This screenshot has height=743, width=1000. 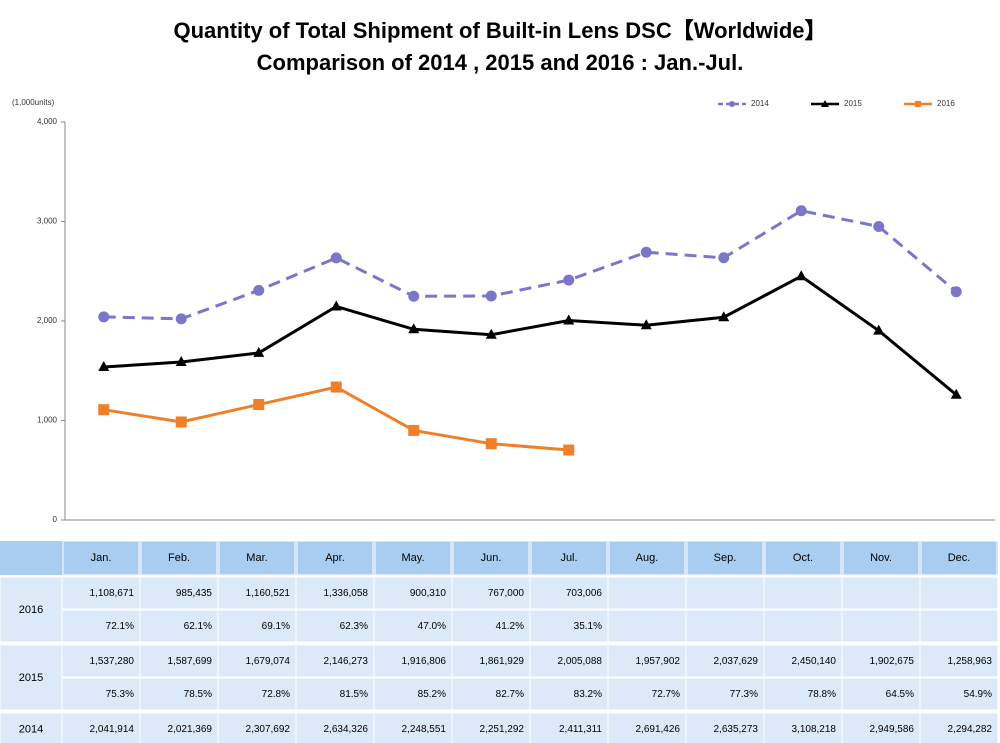 What do you see at coordinates (892, 729) in the screenshot?
I see `value-cell: 2,949,586` at bounding box center [892, 729].